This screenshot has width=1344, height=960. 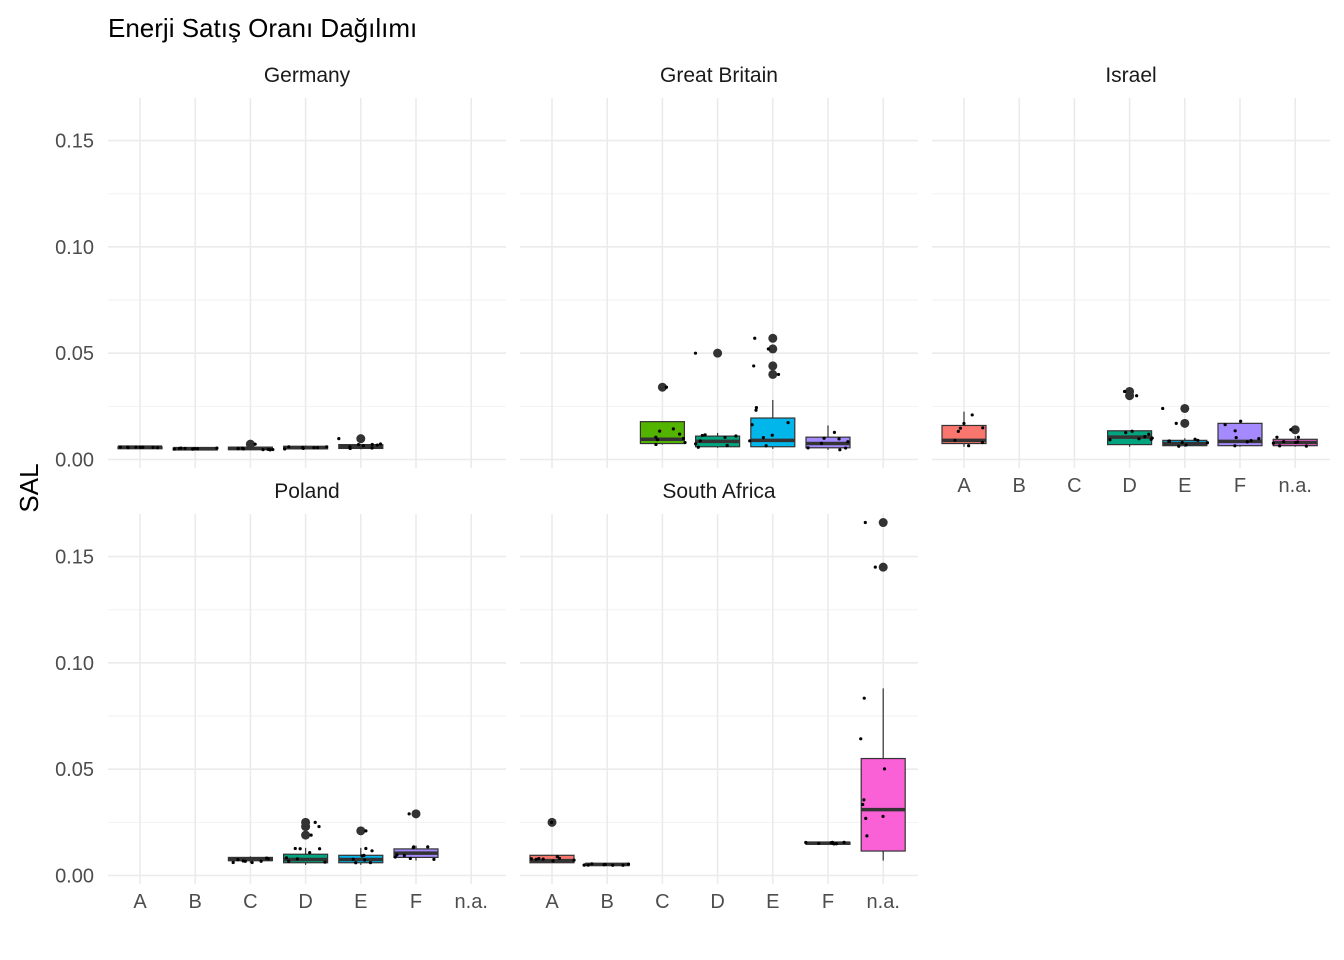 What do you see at coordinates (74, 354) in the screenshot?
I see `y-tick-label: 0.05` at bounding box center [74, 354].